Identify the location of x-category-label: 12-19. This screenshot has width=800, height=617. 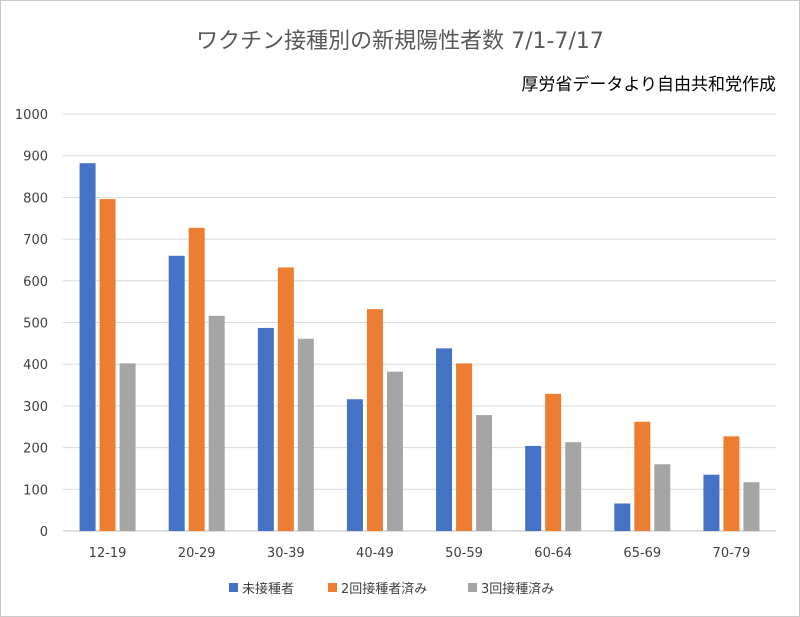
(108, 553).